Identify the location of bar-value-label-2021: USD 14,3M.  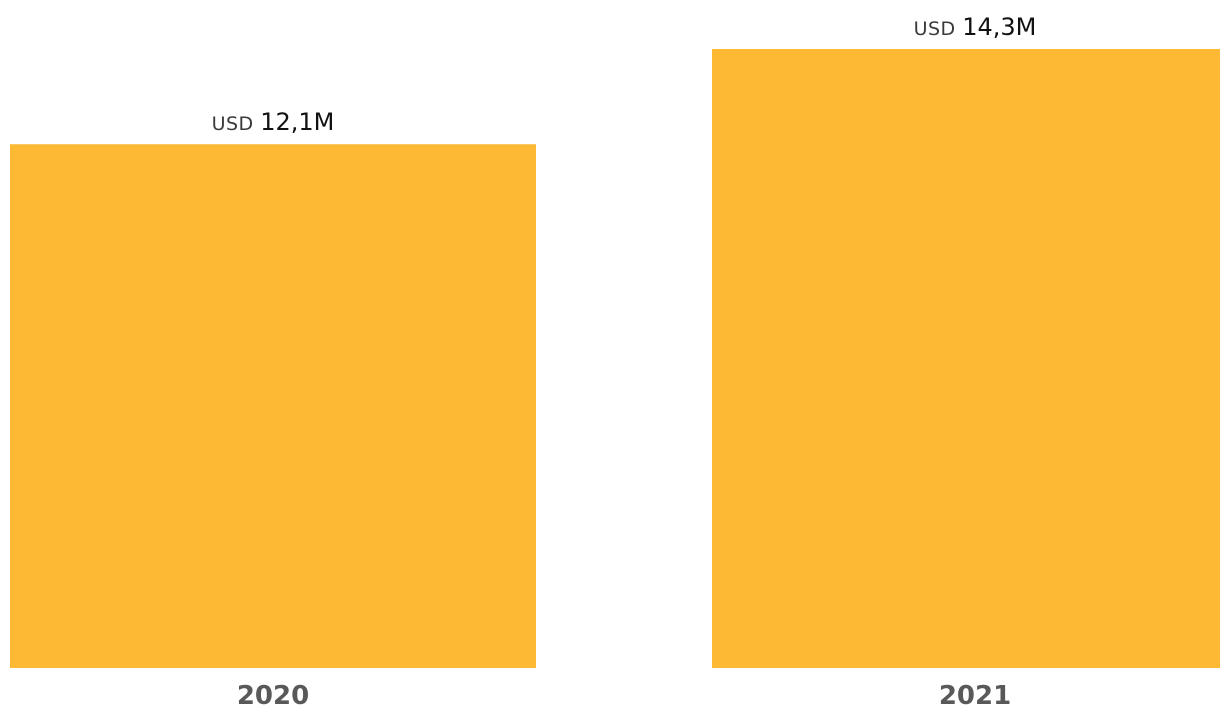
(975, 27).